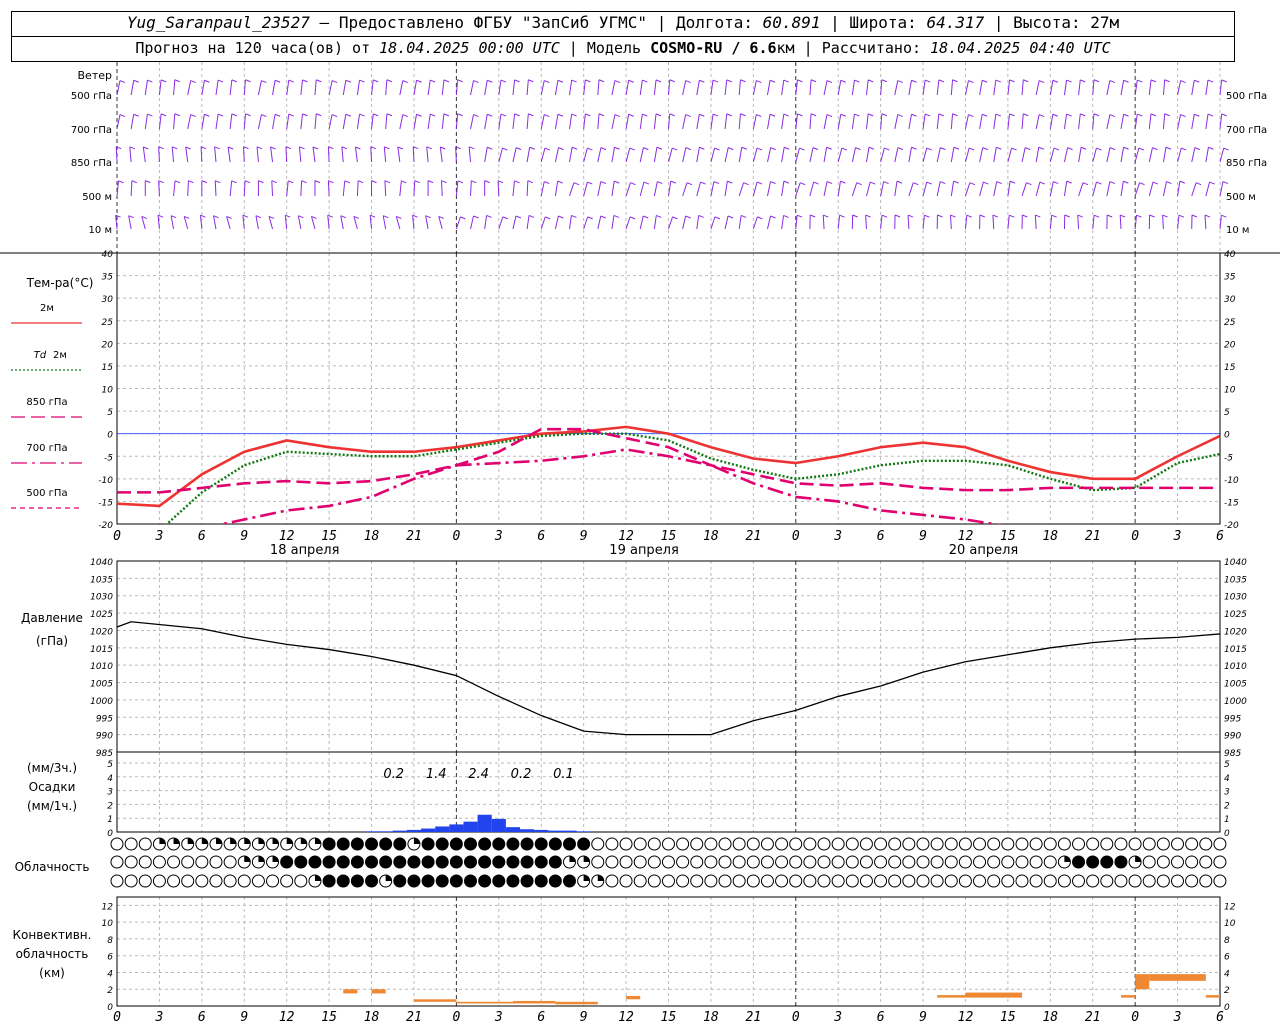  I want to click on pres-y-tick-label-right: 1010, so click(1235, 667).